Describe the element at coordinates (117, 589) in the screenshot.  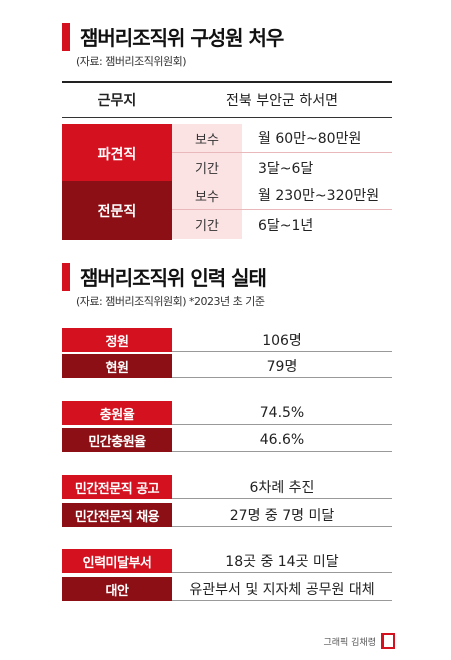
I see `stat-label: 대안` at that location.